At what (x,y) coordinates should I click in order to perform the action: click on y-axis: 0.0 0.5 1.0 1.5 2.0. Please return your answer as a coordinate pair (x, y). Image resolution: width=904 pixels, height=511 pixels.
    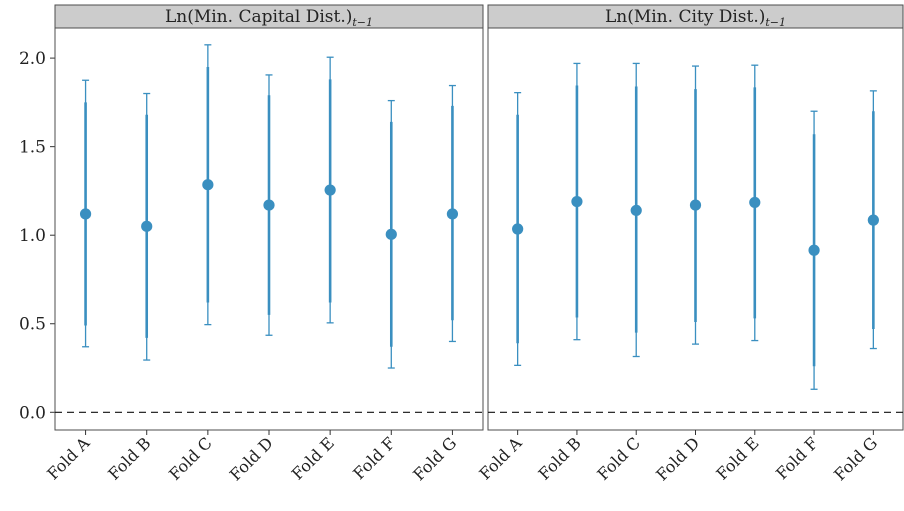
    Looking at the image, I should click on (37, 236).